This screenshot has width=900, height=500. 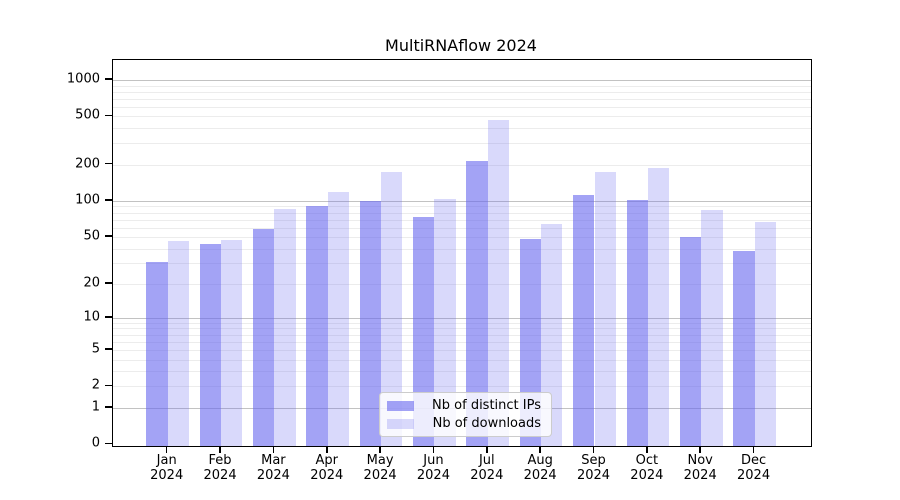 I want to click on x-tick-label: Nov 2024, so click(x=700, y=468).